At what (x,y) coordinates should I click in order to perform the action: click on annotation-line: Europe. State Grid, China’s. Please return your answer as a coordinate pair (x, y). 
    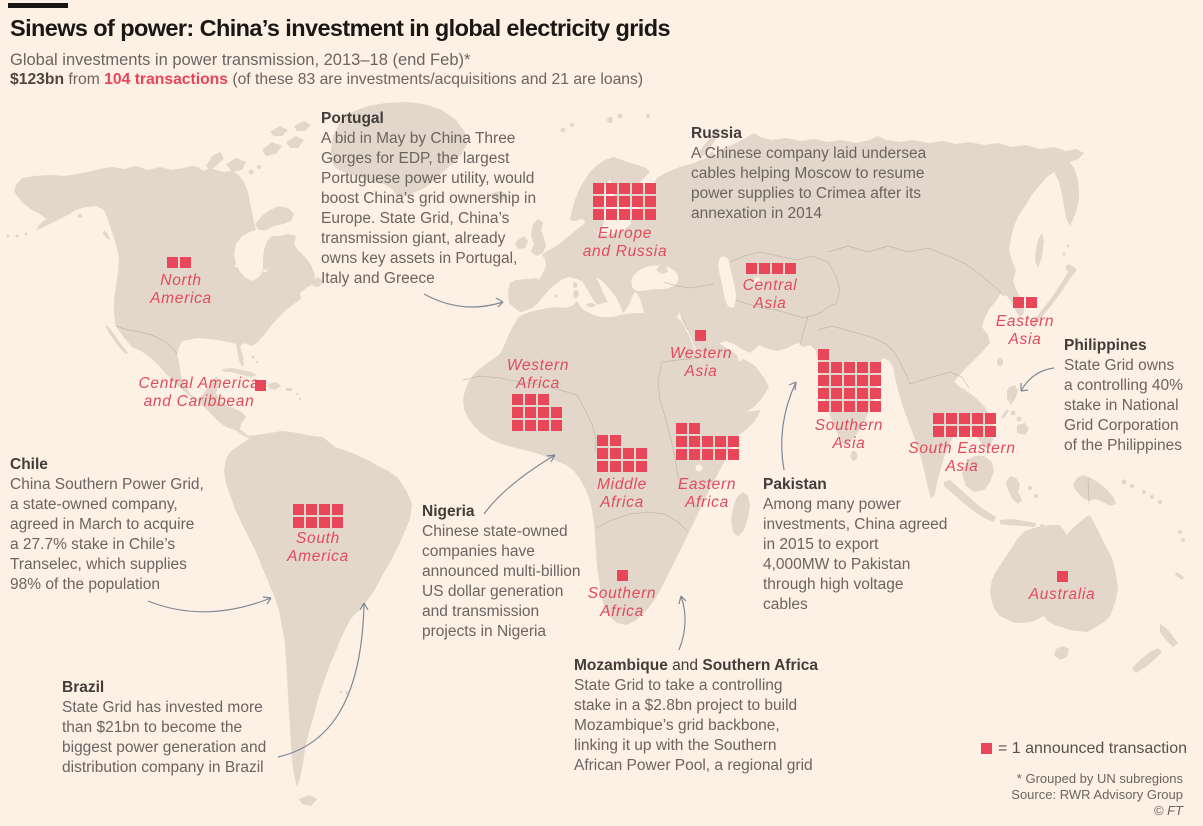
    Looking at the image, I should click on (415, 218).